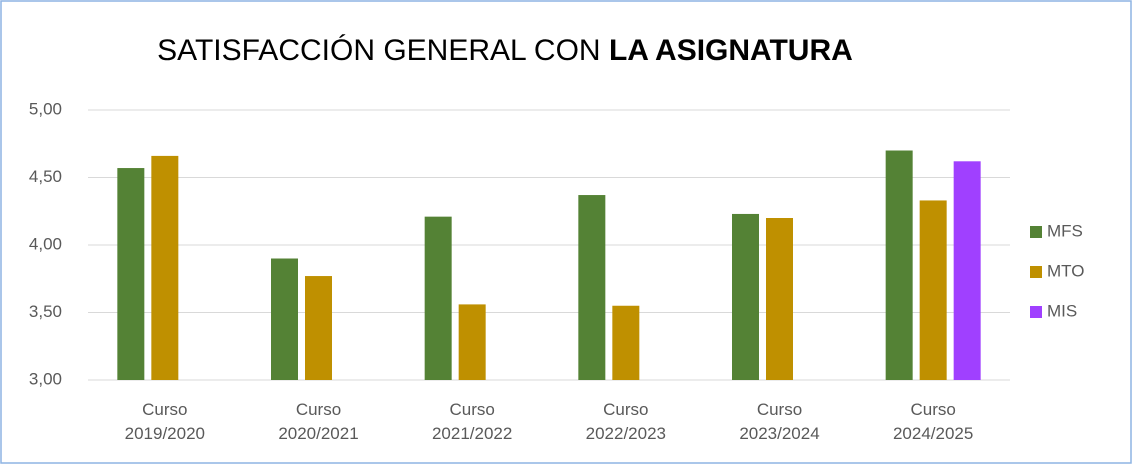 The height and width of the screenshot is (464, 1132). What do you see at coordinates (318, 421) in the screenshot?
I see `x-tick-label: Curso 2020/2021` at bounding box center [318, 421].